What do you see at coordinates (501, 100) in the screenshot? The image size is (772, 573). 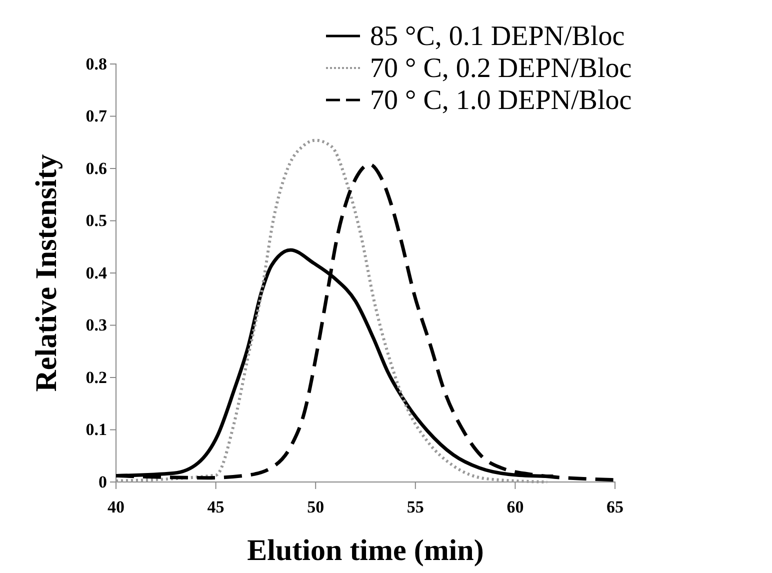 I see `legend-label: 70 ° C, 1.0 DEPN/Bloc` at bounding box center [501, 100].